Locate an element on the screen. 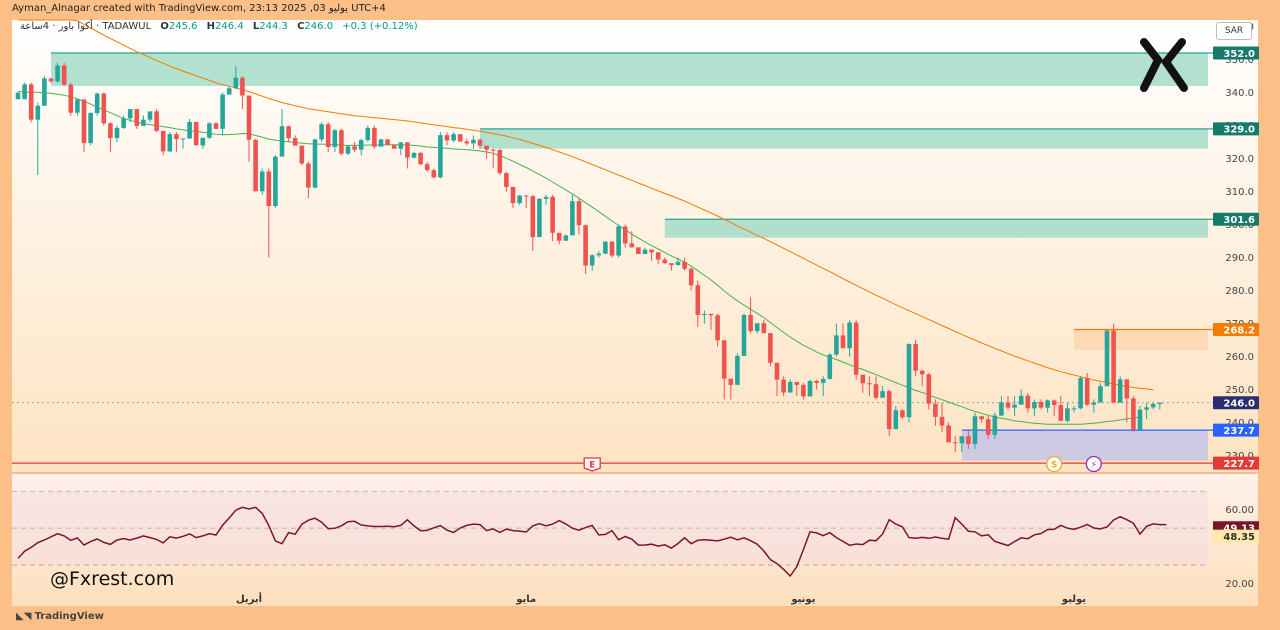  rsi-value-bg is located at coordinates (1236, 536).